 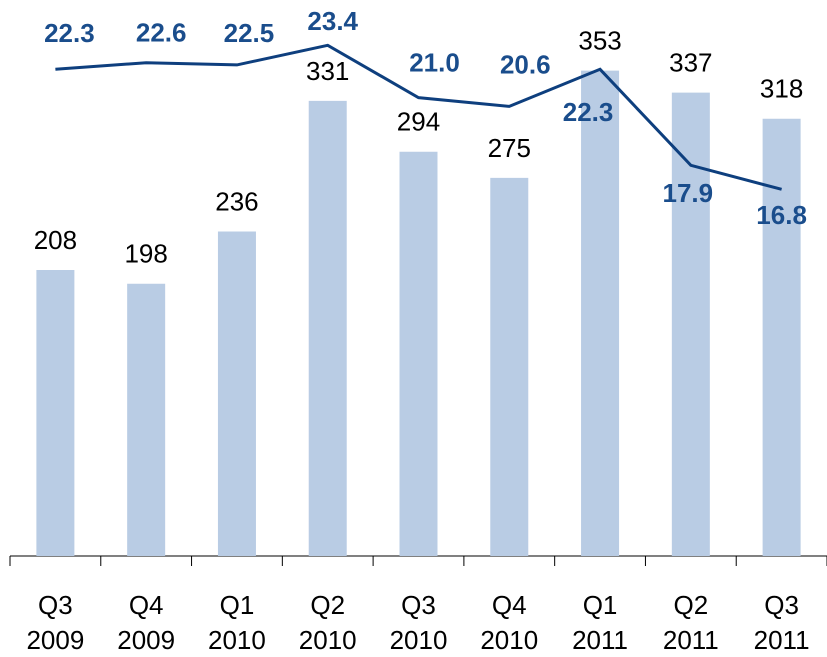 What do you see at coordinates (509, 148) in the screenshot?
I see `bar-label: 275` at bounding box center [509, 148].